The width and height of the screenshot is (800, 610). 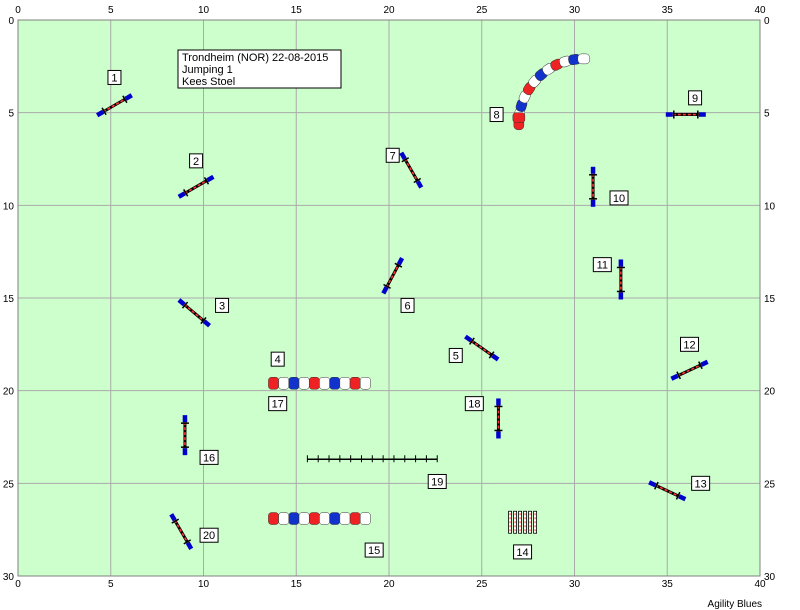 I want to click on x-tick-bottom: 15, so click(x=297, y=584).